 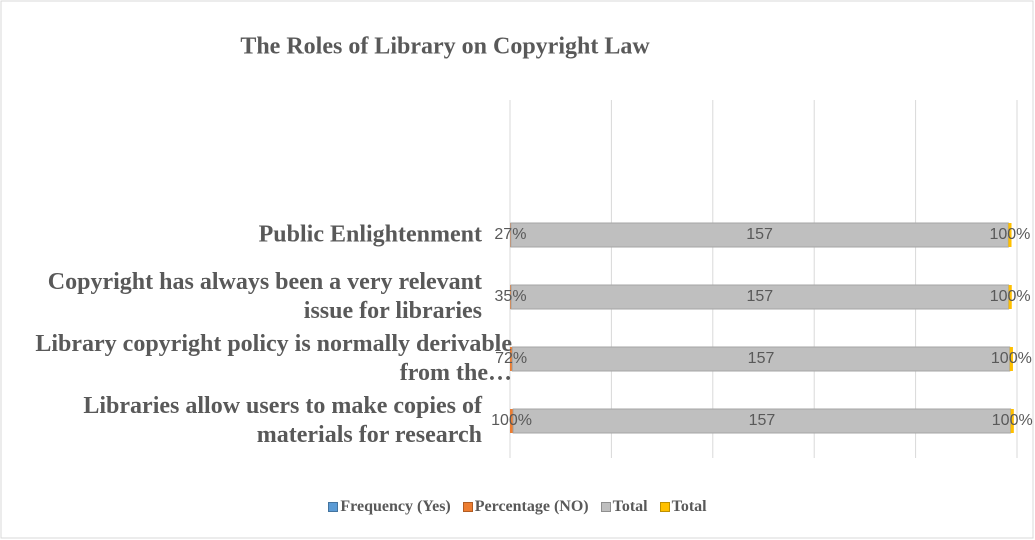 I want to click on legend-item: Percentage (NO), so click(x=525, y=507).